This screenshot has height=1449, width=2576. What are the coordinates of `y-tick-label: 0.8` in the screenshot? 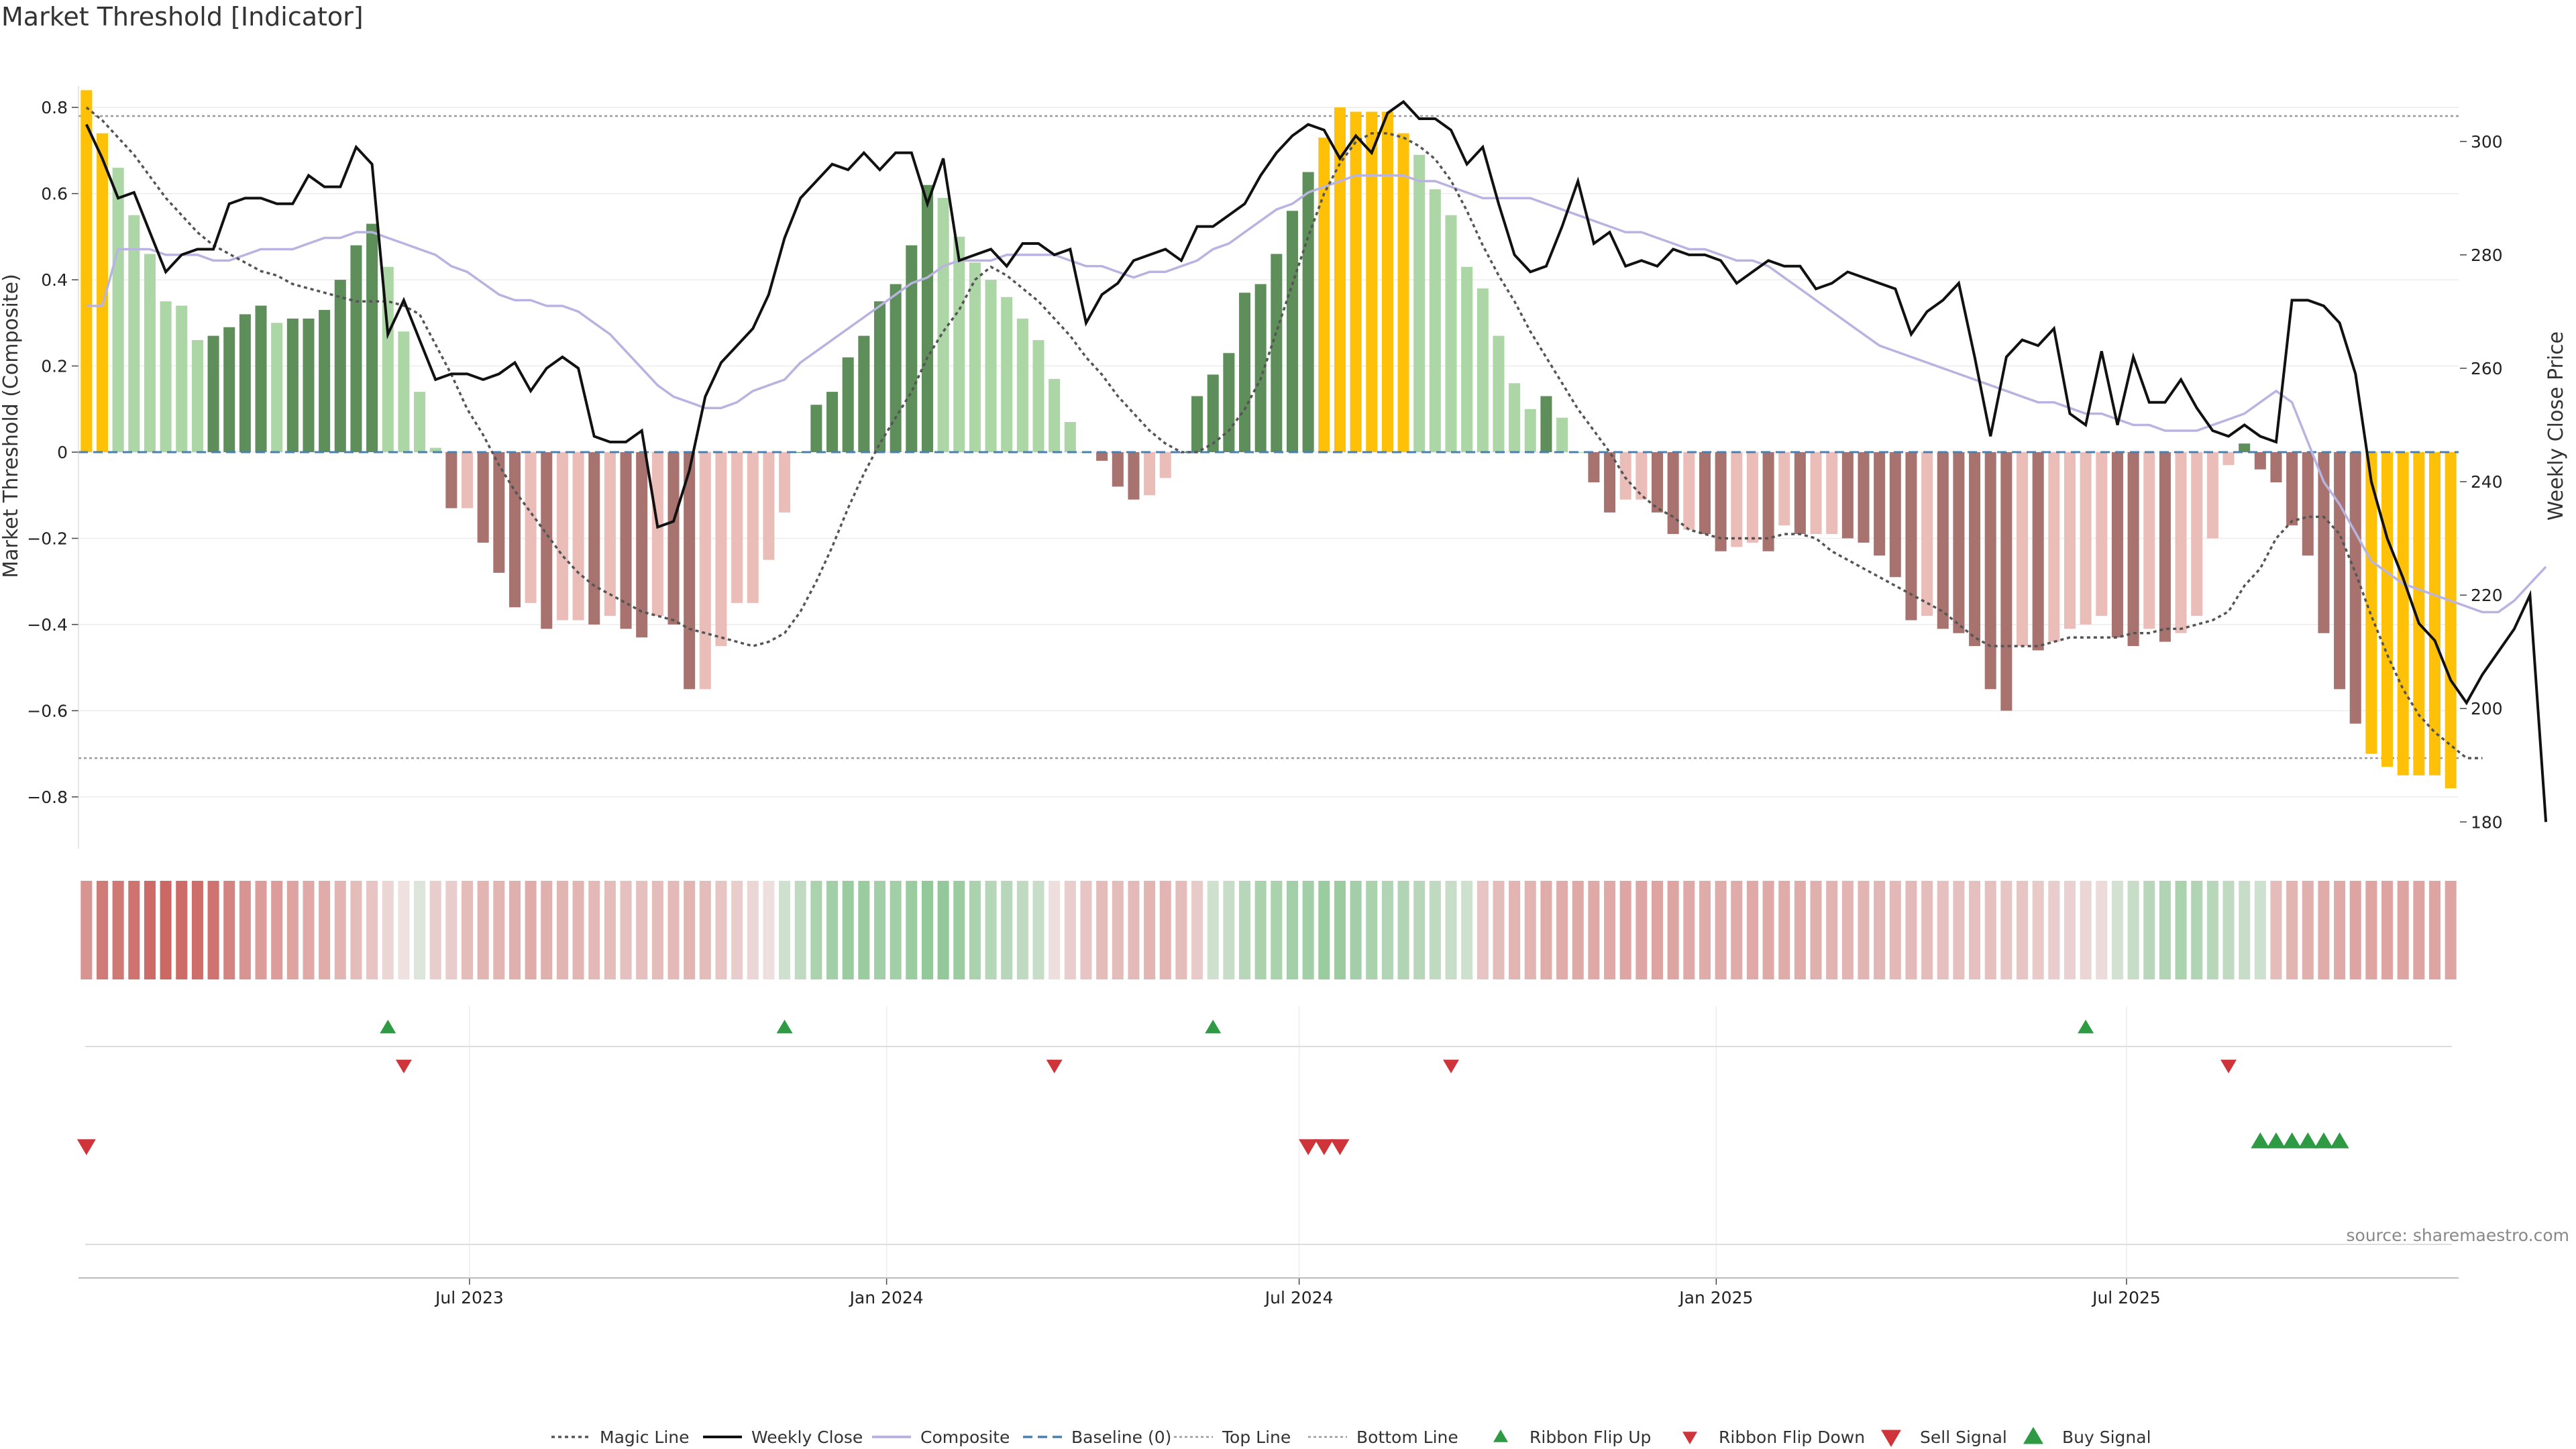 It's located at (54, 107).